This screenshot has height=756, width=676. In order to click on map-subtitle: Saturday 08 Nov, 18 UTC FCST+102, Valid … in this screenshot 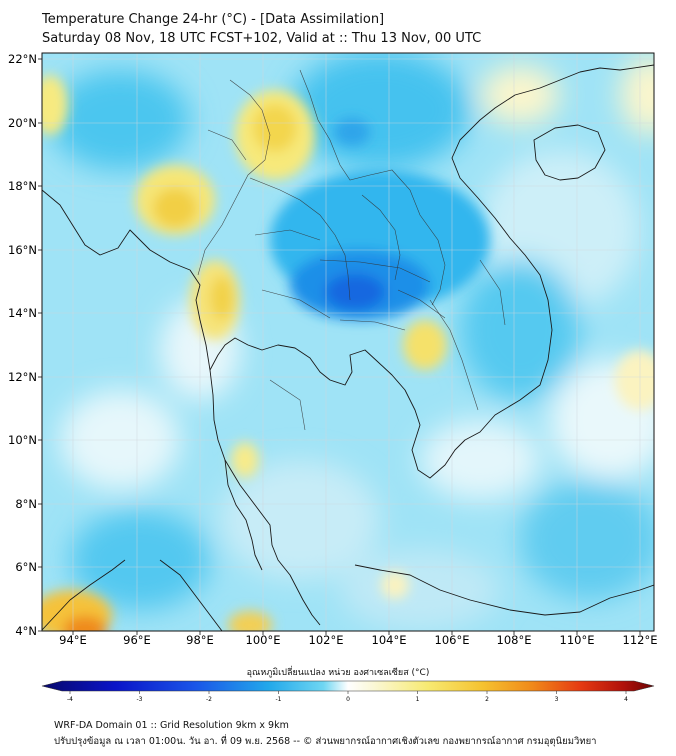, I will do `click(262, 38)`.